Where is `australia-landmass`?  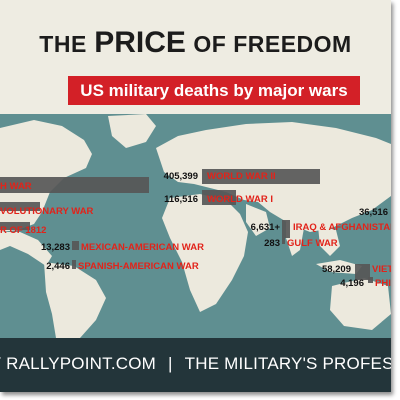 australia-landmass is located at coordinates (360, 304).